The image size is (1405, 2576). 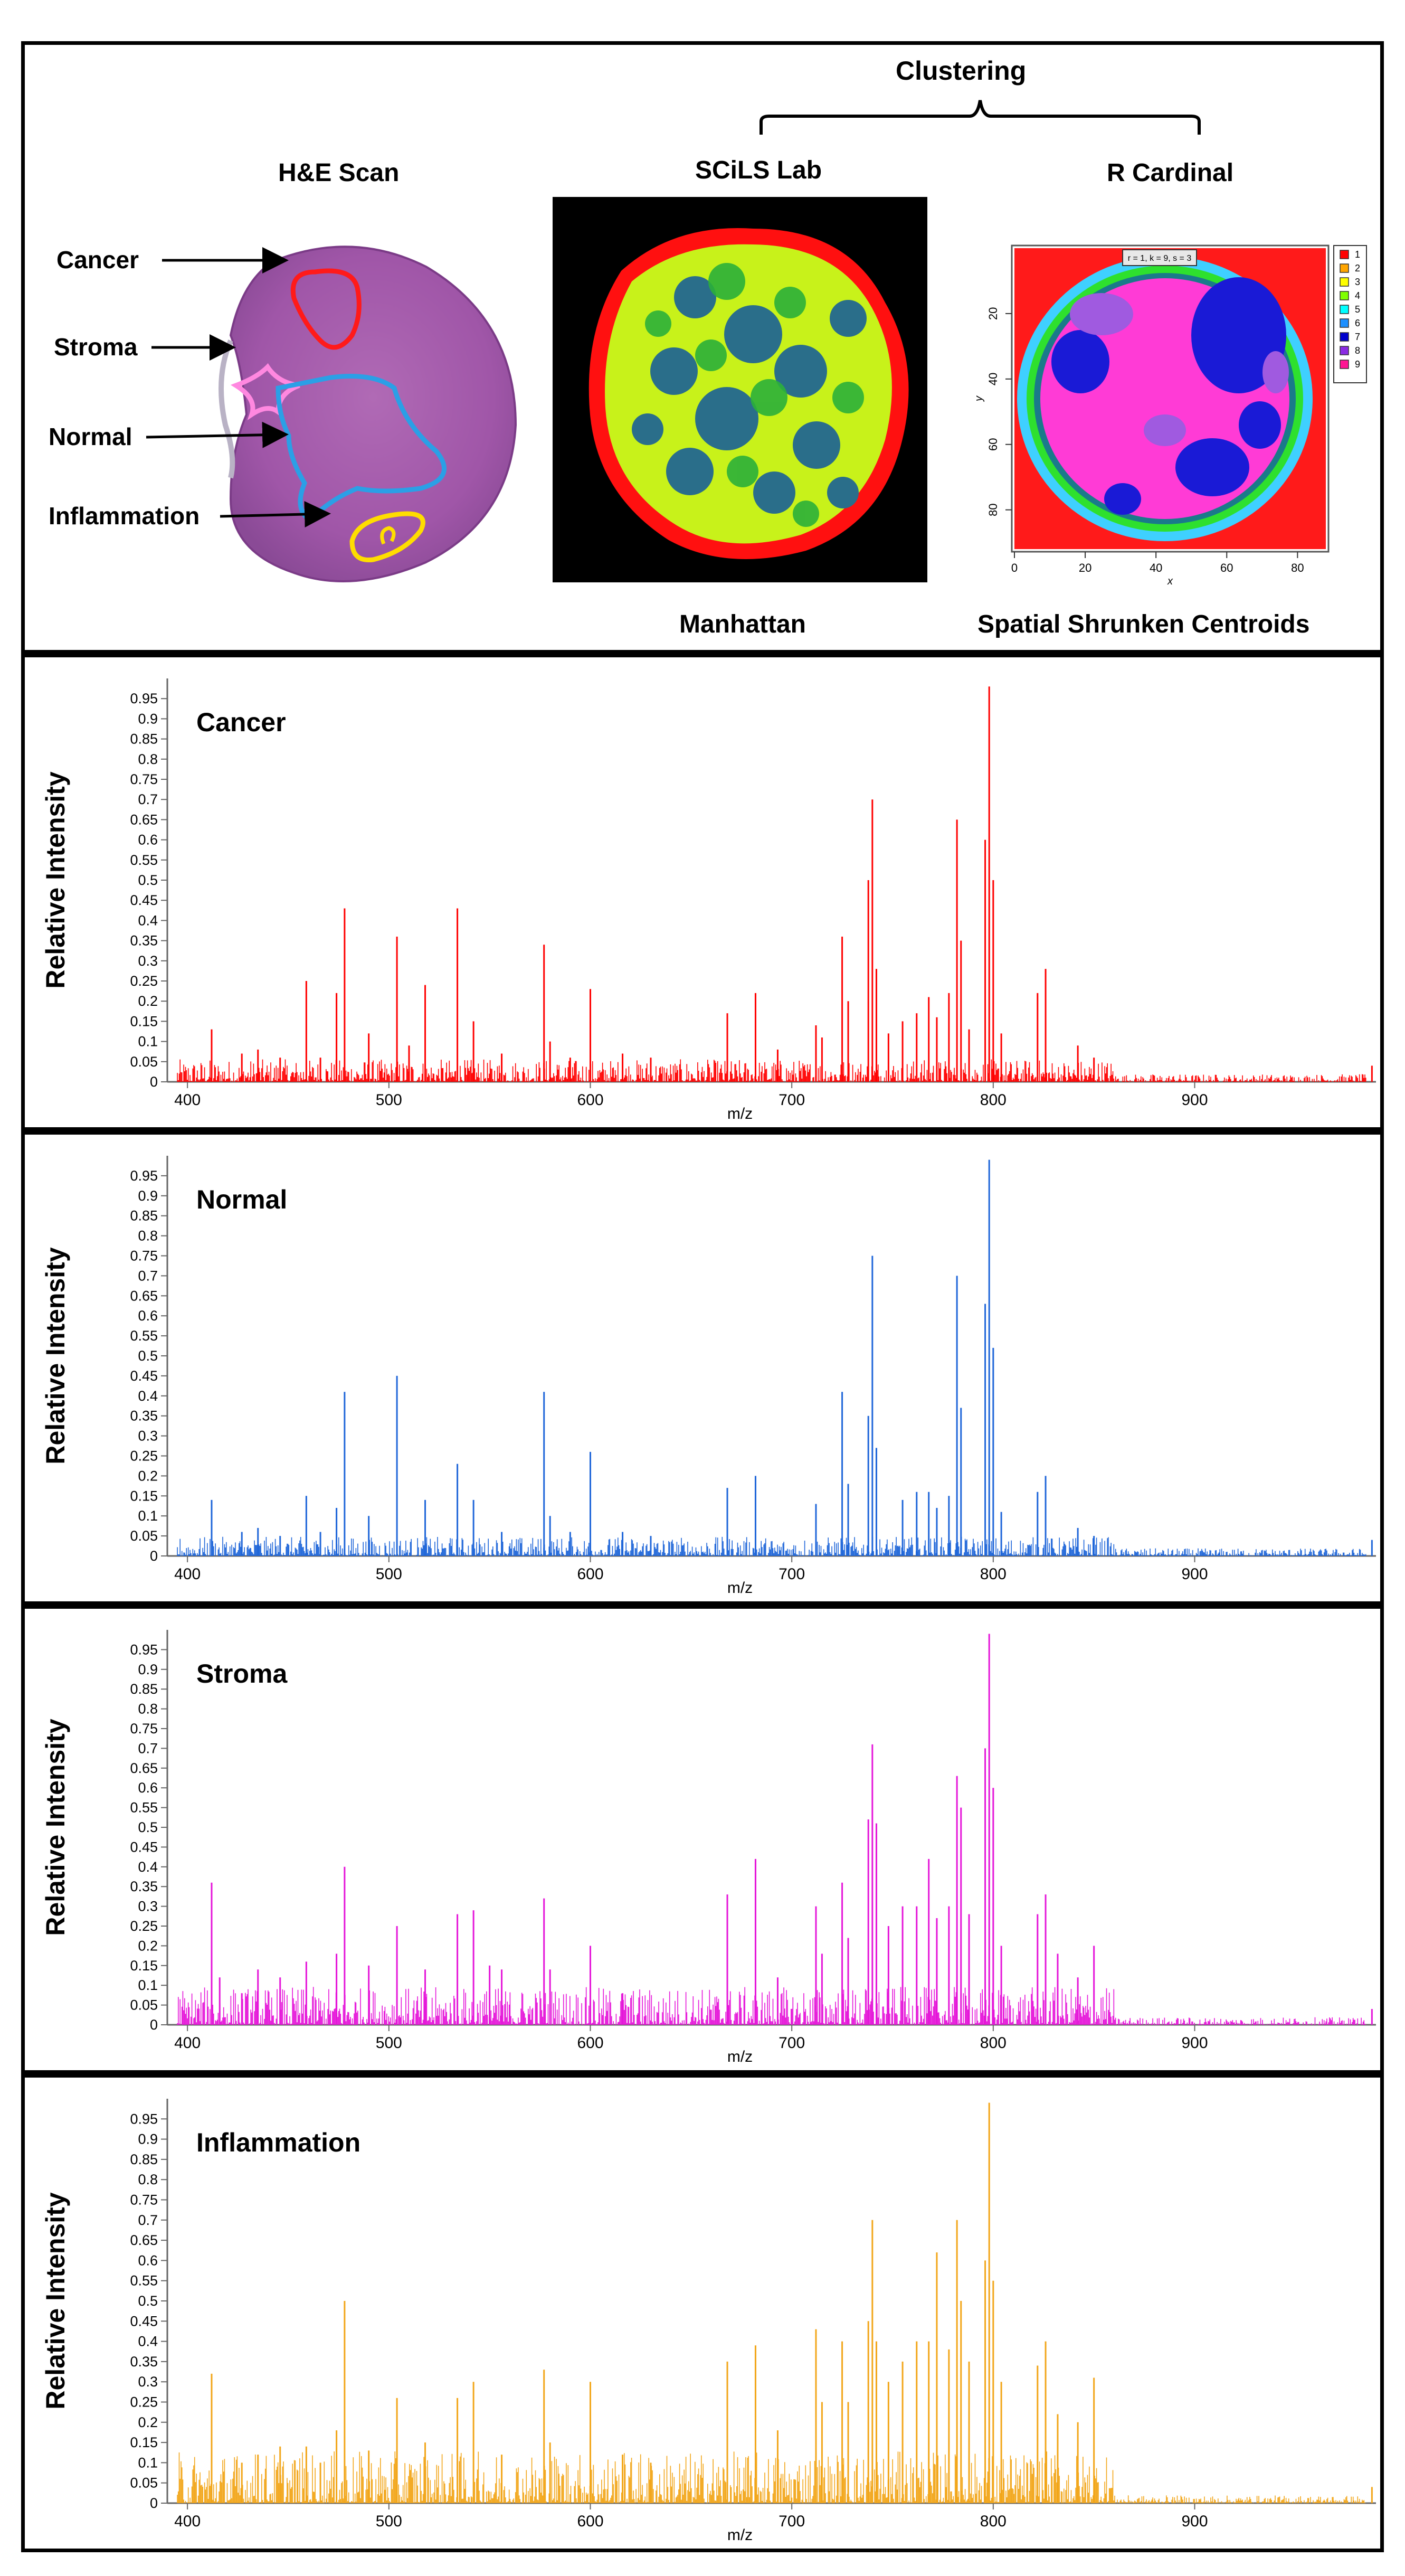 I want to click on legend-label-3: 3, so click(x=1357, y=282).